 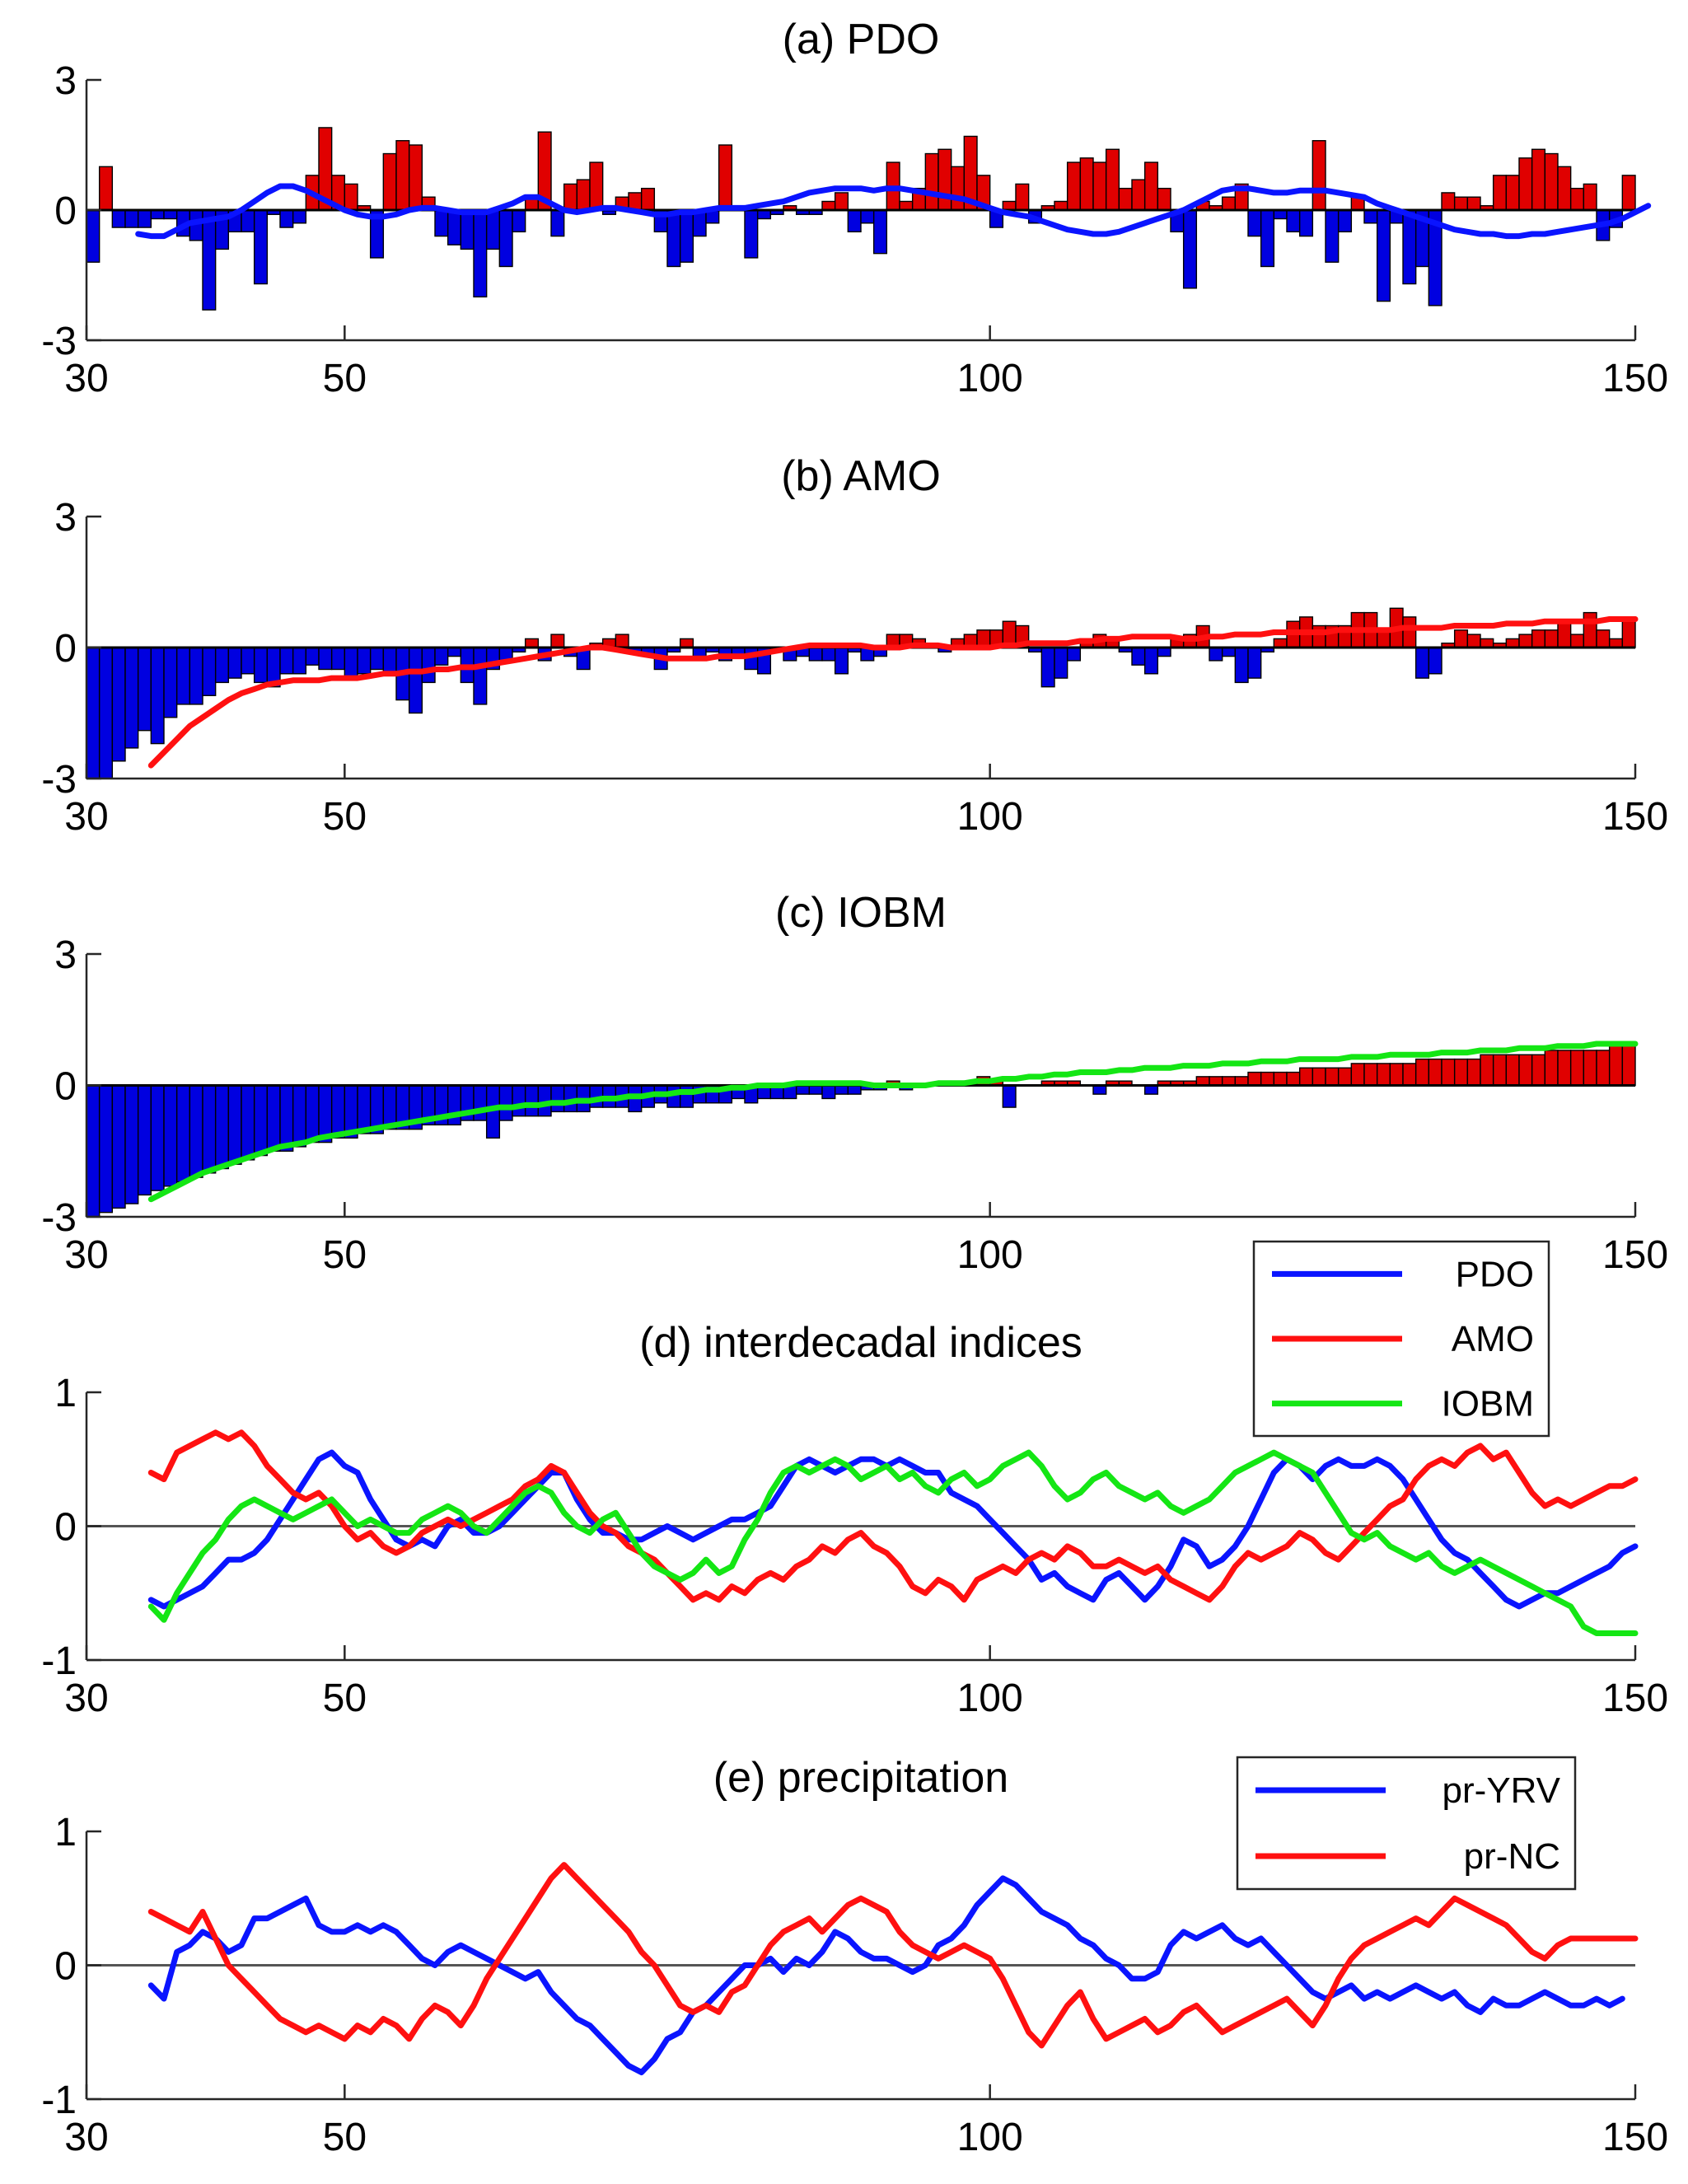 I want to click on legend-box, so click(x=1406, y=1823).